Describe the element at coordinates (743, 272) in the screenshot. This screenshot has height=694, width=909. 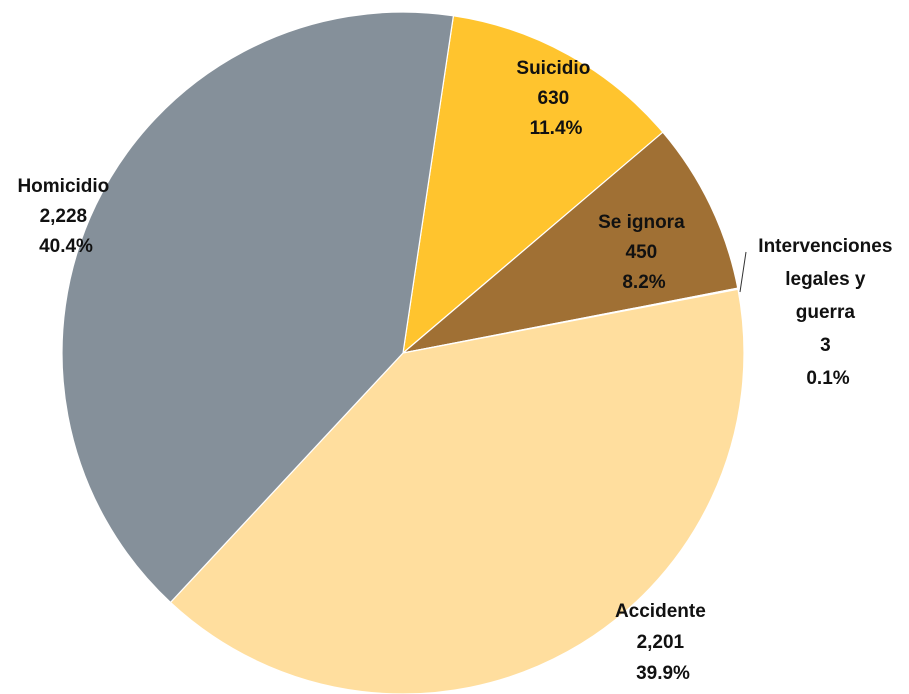
I see `leader-line-intervenciones` at that location.